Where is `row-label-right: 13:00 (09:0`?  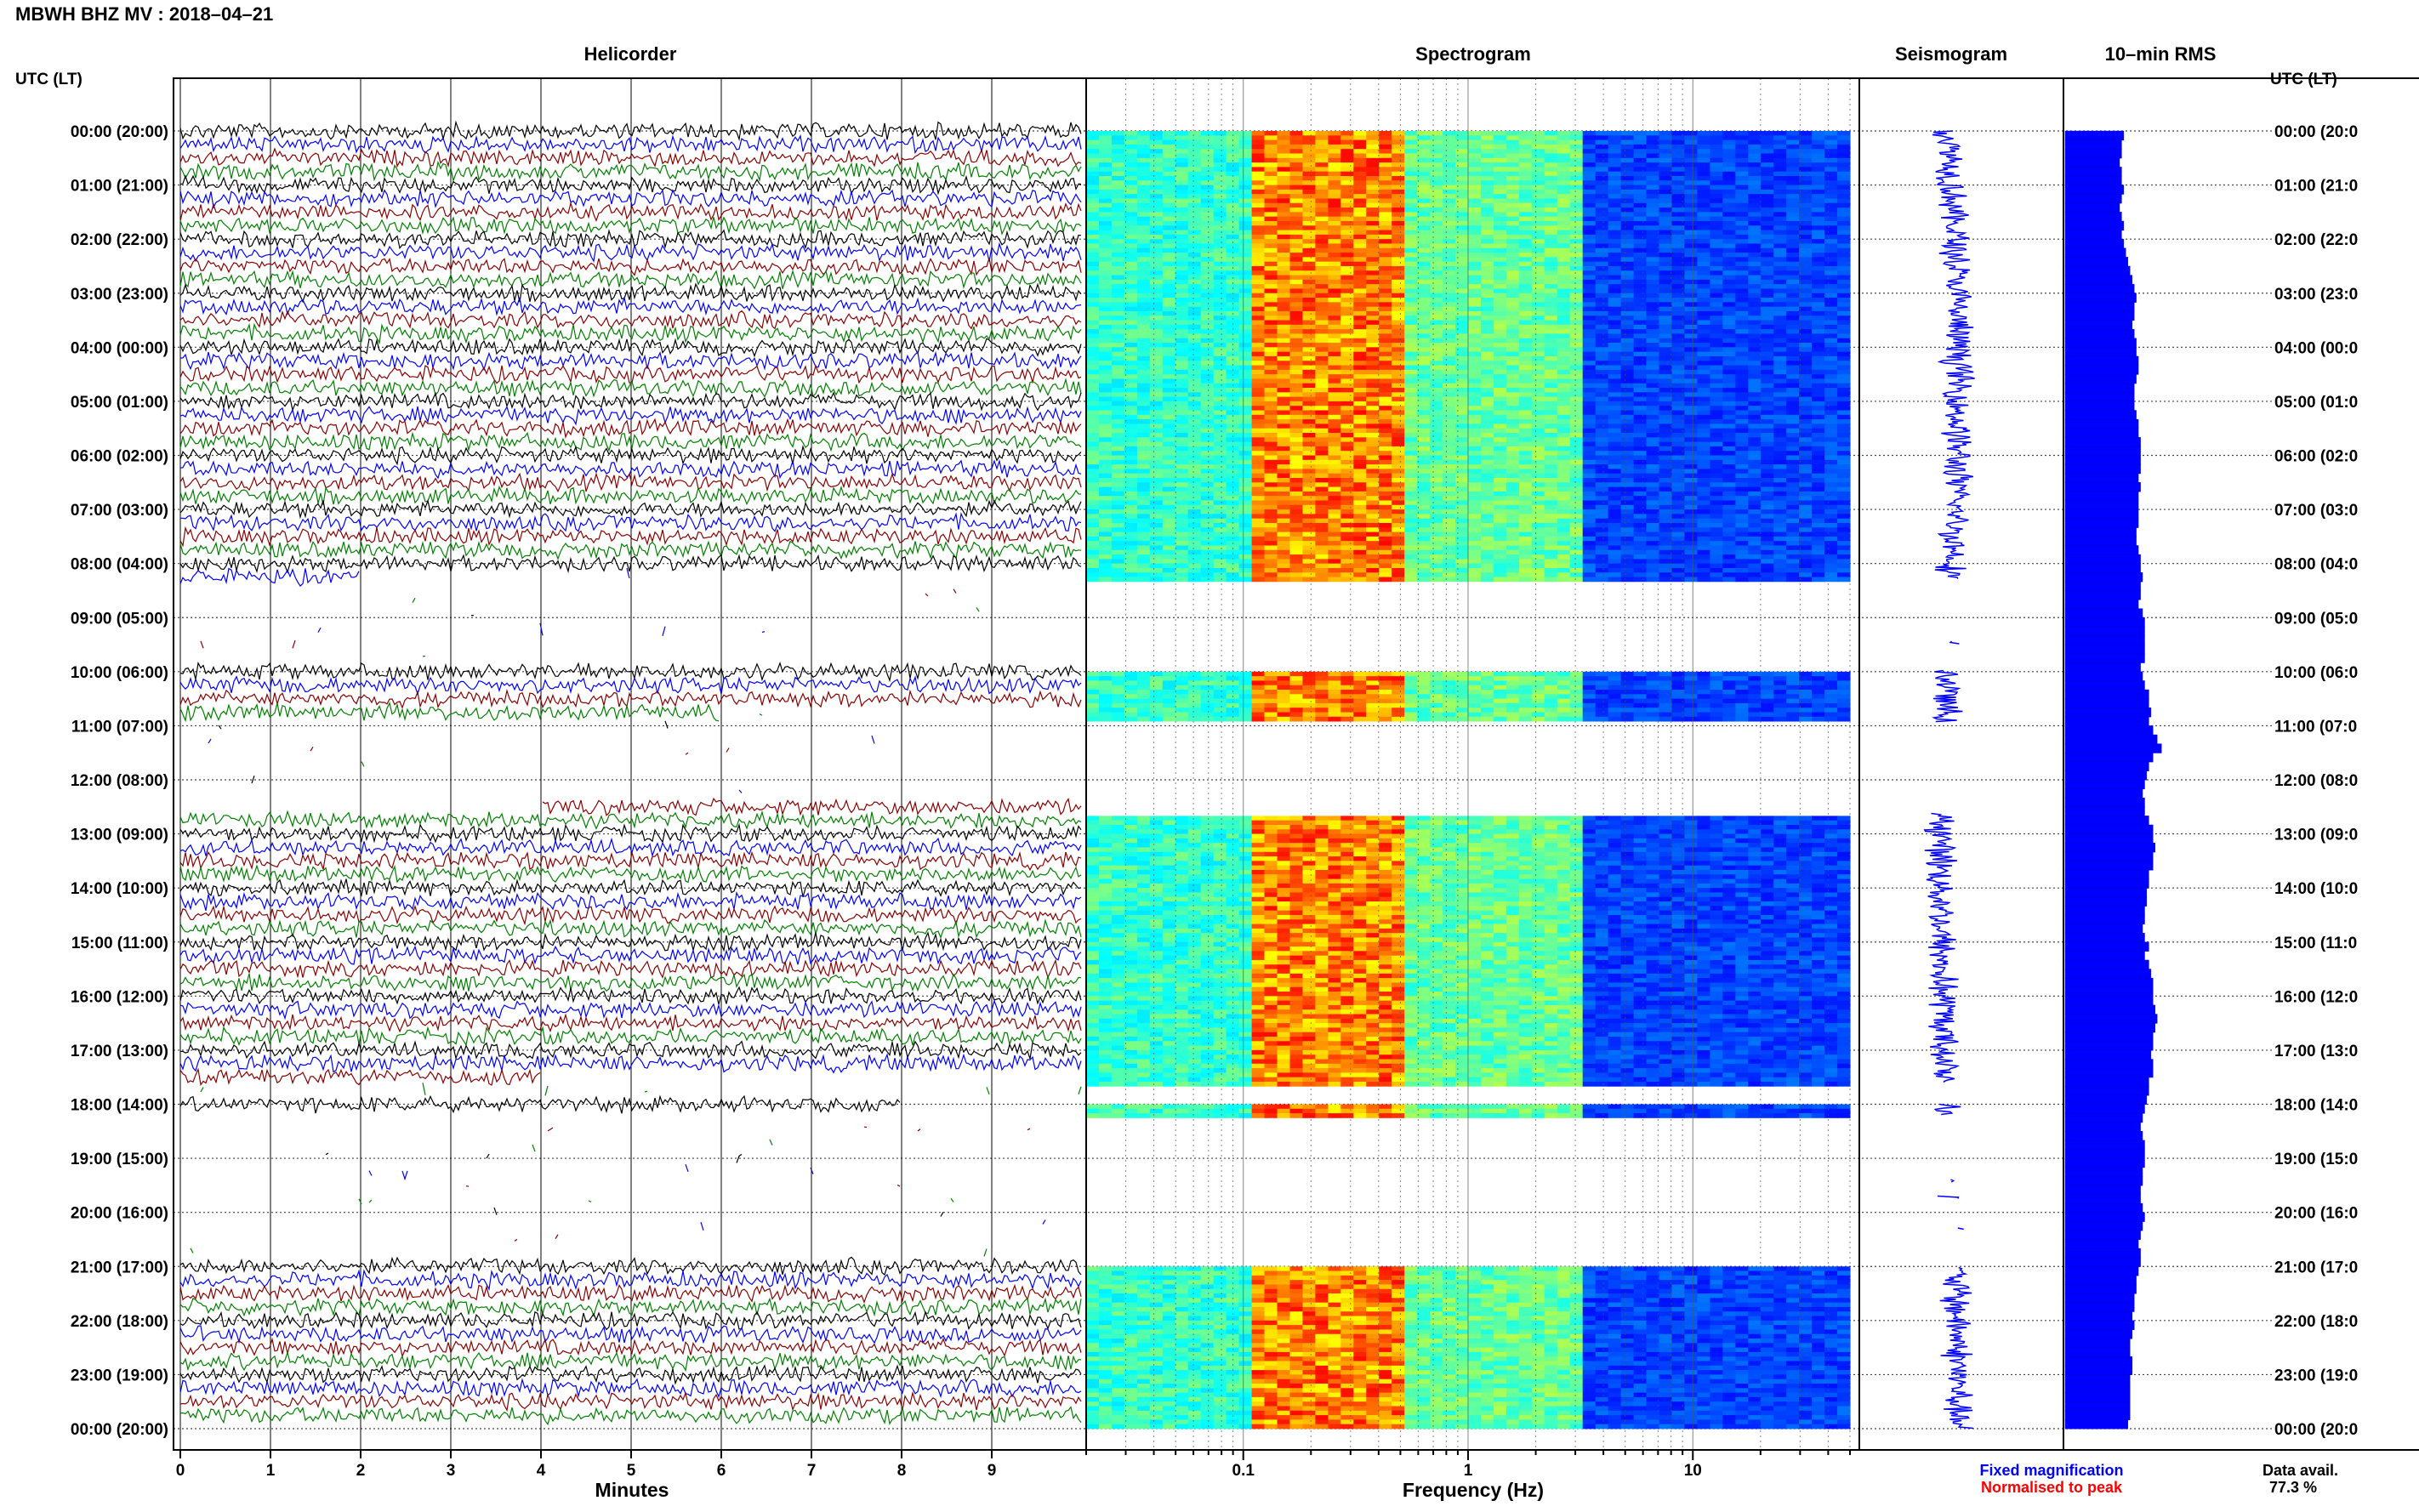 row-label-right: 13:00 (09:0 is located at coordinates (2316, 835).